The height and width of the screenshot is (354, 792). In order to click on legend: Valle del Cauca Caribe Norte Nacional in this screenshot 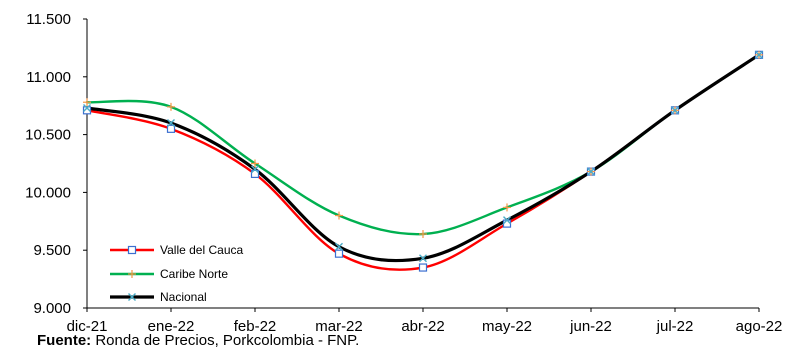, I will do `click(176, 273)`.